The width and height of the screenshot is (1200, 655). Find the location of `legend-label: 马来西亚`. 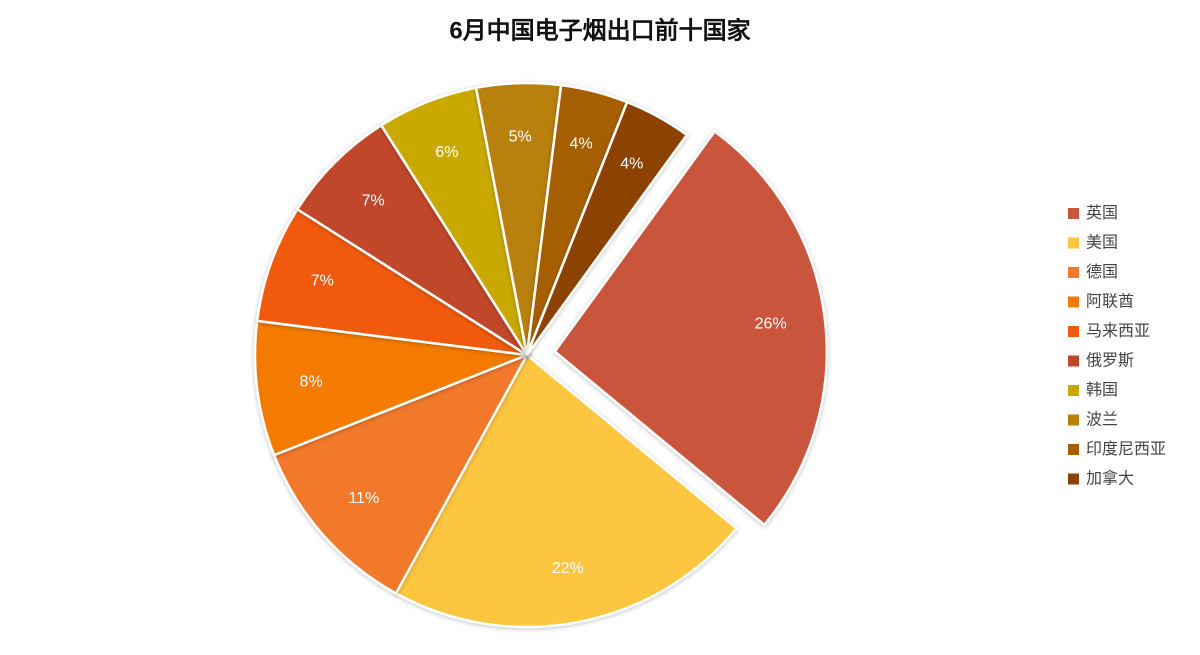

legend-label: 马来西亚 is located at coordinates (1118, 331).